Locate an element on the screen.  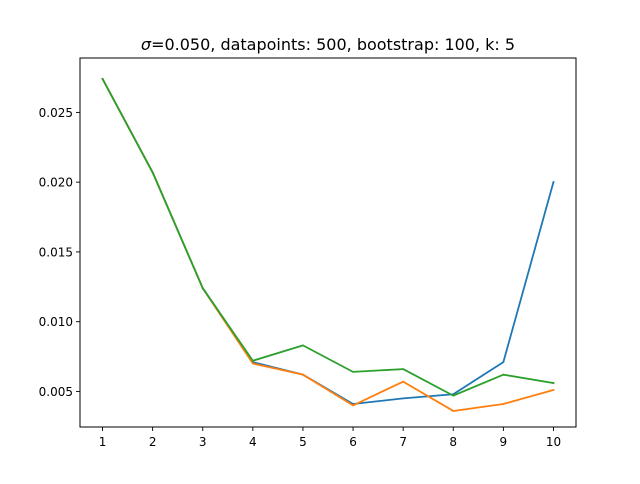
y-tick-label: 0.010 is located at coordinates (56, 322).